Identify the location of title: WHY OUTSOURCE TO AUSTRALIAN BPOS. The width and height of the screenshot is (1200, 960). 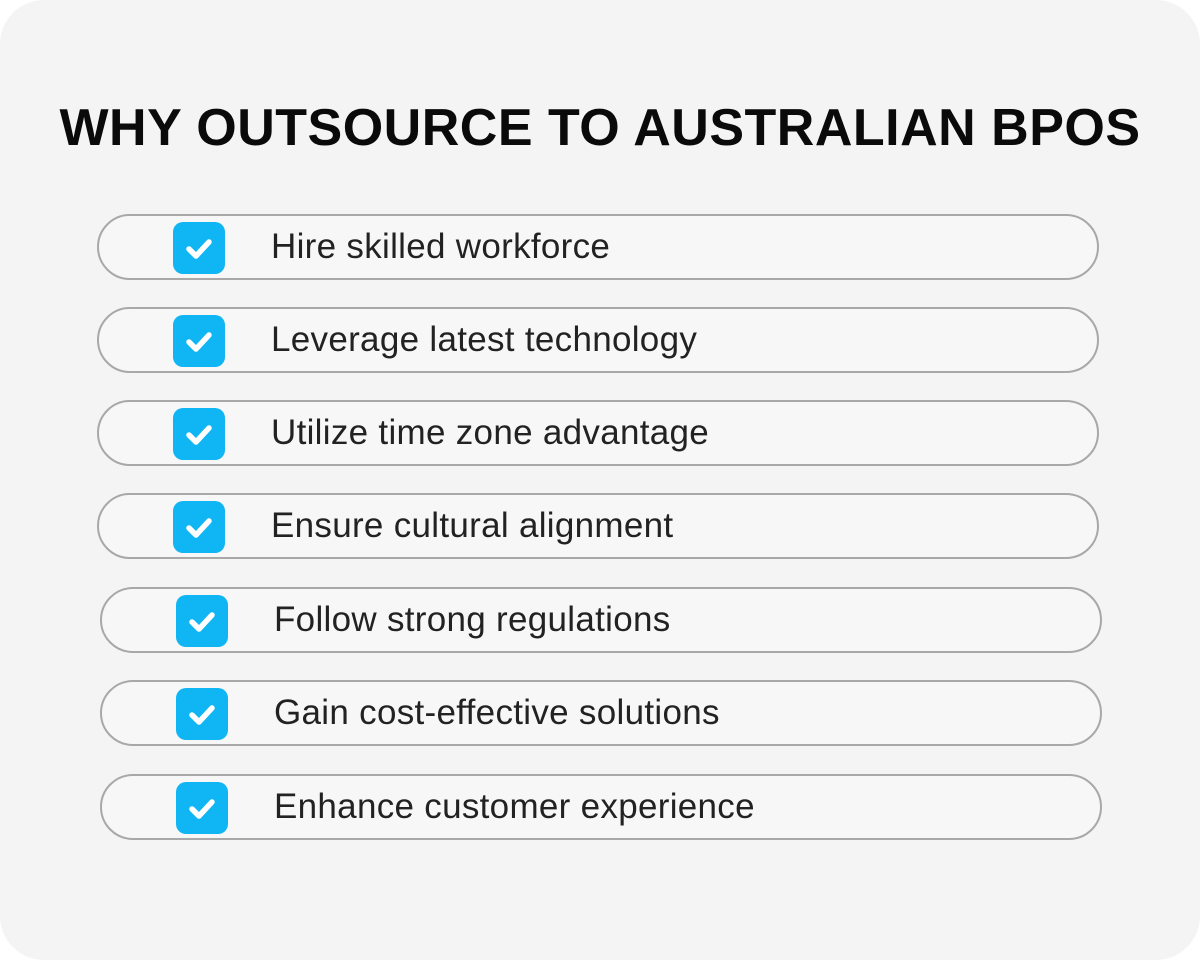
(600, 128).